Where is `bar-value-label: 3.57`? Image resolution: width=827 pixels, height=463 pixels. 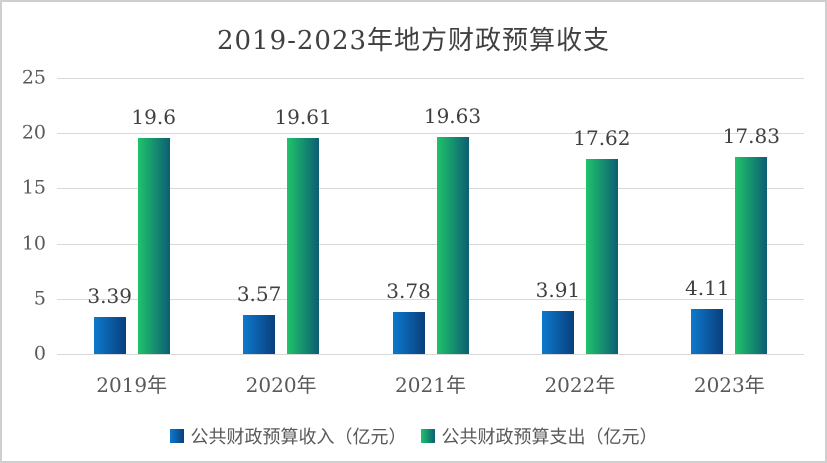 bar-value-label: 3.57 is located at coordinates (259, 293).